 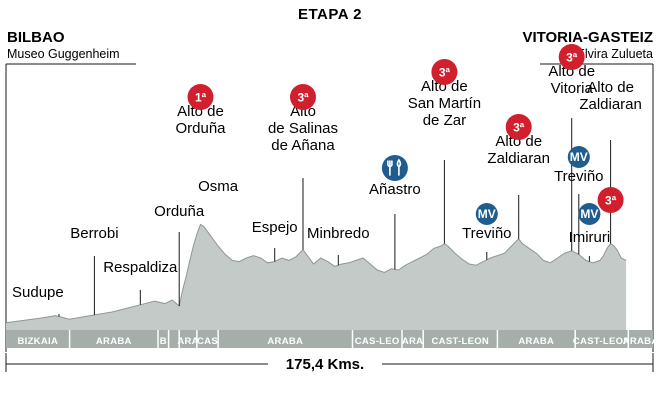 I want to click on point-label: Alto de Vitoria, so click(x=571, y=80).